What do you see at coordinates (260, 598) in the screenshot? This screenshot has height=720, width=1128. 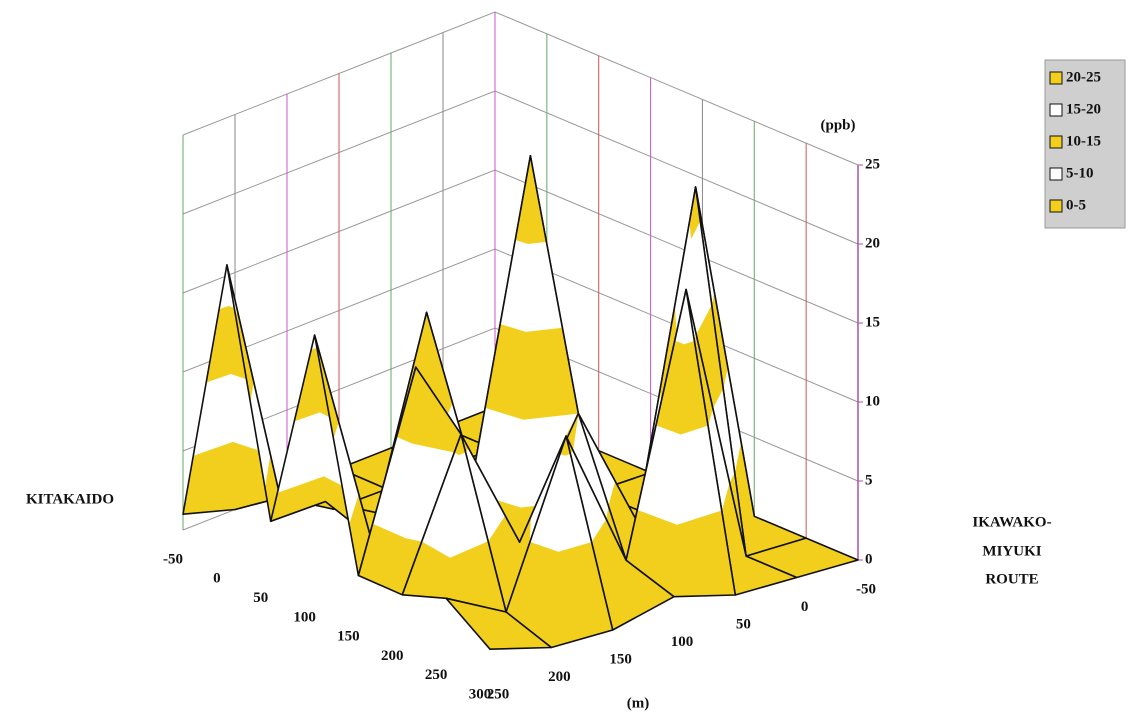 I see `x-tick-label: 50` at bounding box center [260, 598].